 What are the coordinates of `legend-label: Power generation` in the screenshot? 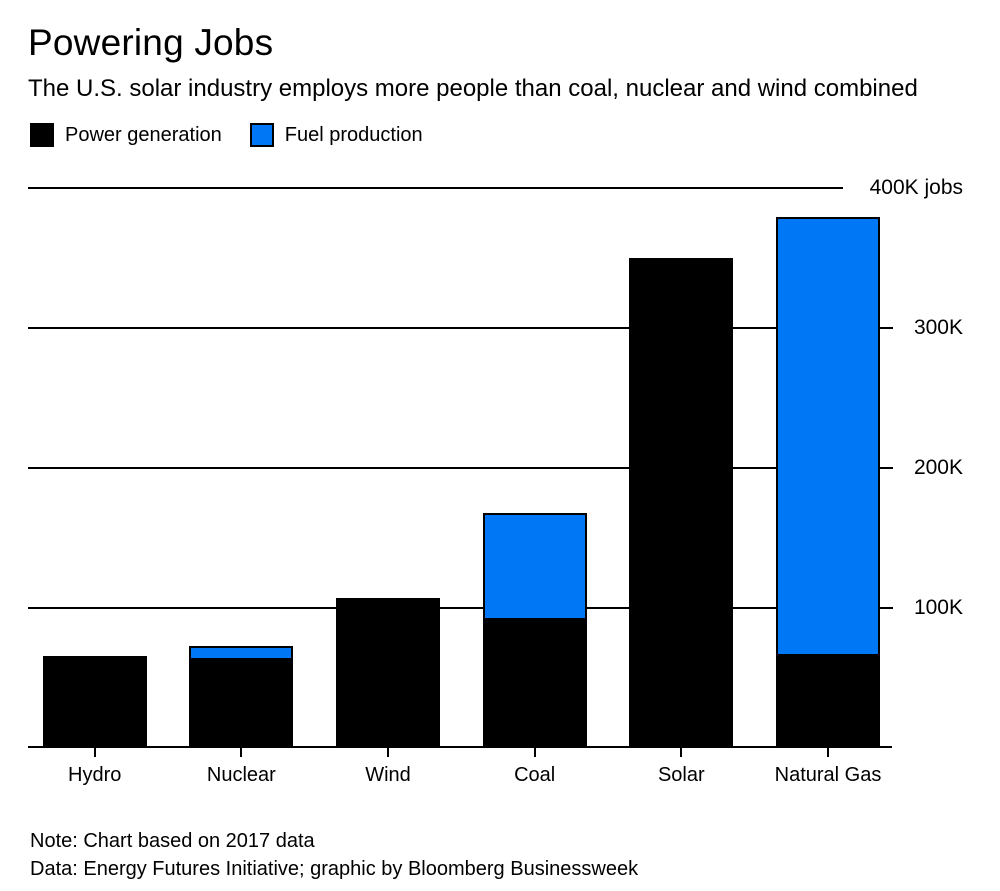 It's located at (143, 134).